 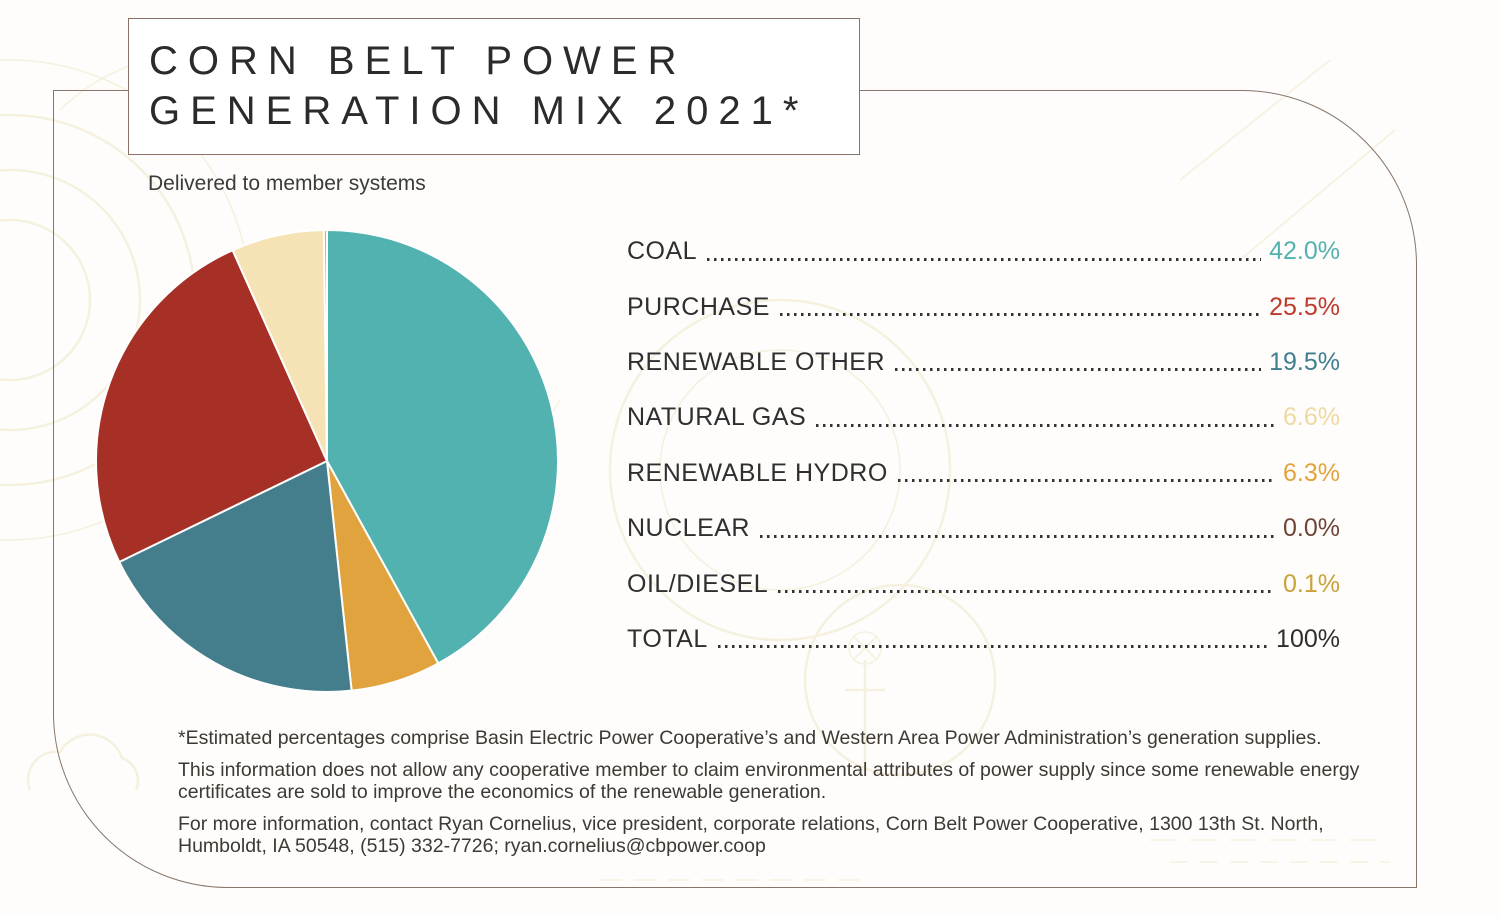 What do you see at coordinates (983, 306) in the screenshot?
I see `legend-row: PURCHASE 25.5%` at bounding box center [983, 306].